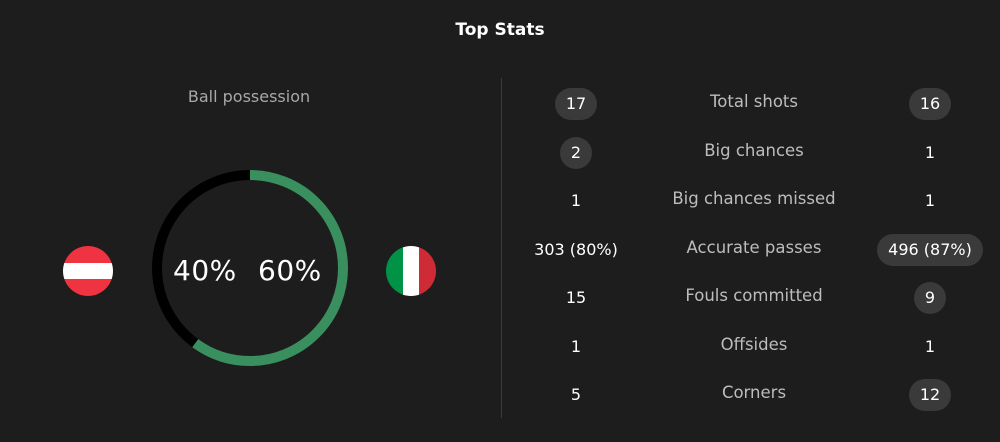 The height and width of the screenshot is (442, 1000). I want to click on stat-home-value: 303 (80%), so click(576, 250).